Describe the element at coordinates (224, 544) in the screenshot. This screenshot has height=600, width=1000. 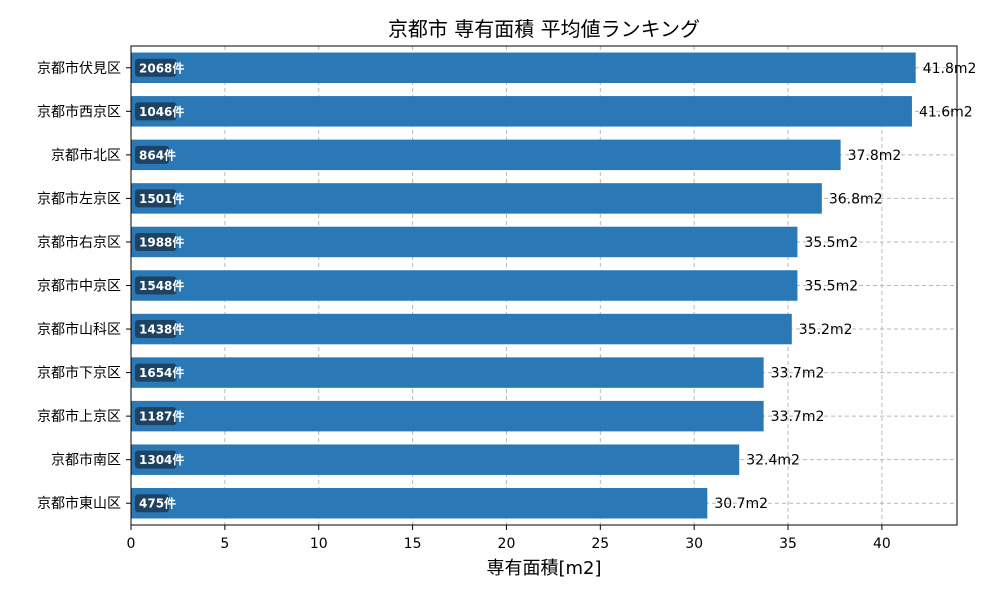
I see `x-tick-label: 5` at that location.